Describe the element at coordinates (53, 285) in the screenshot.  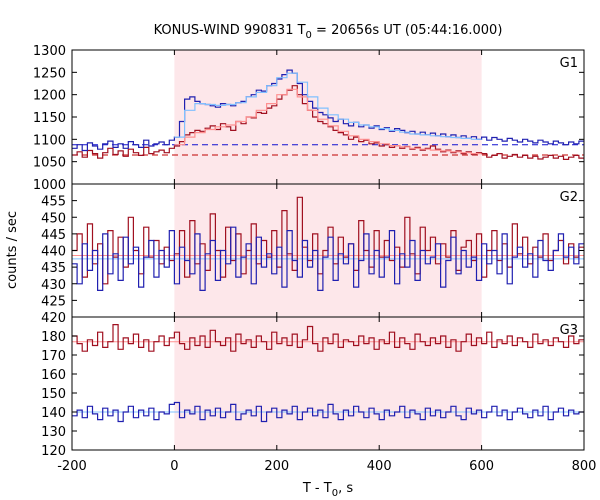
I see `y-tick-label: 430` at that location.